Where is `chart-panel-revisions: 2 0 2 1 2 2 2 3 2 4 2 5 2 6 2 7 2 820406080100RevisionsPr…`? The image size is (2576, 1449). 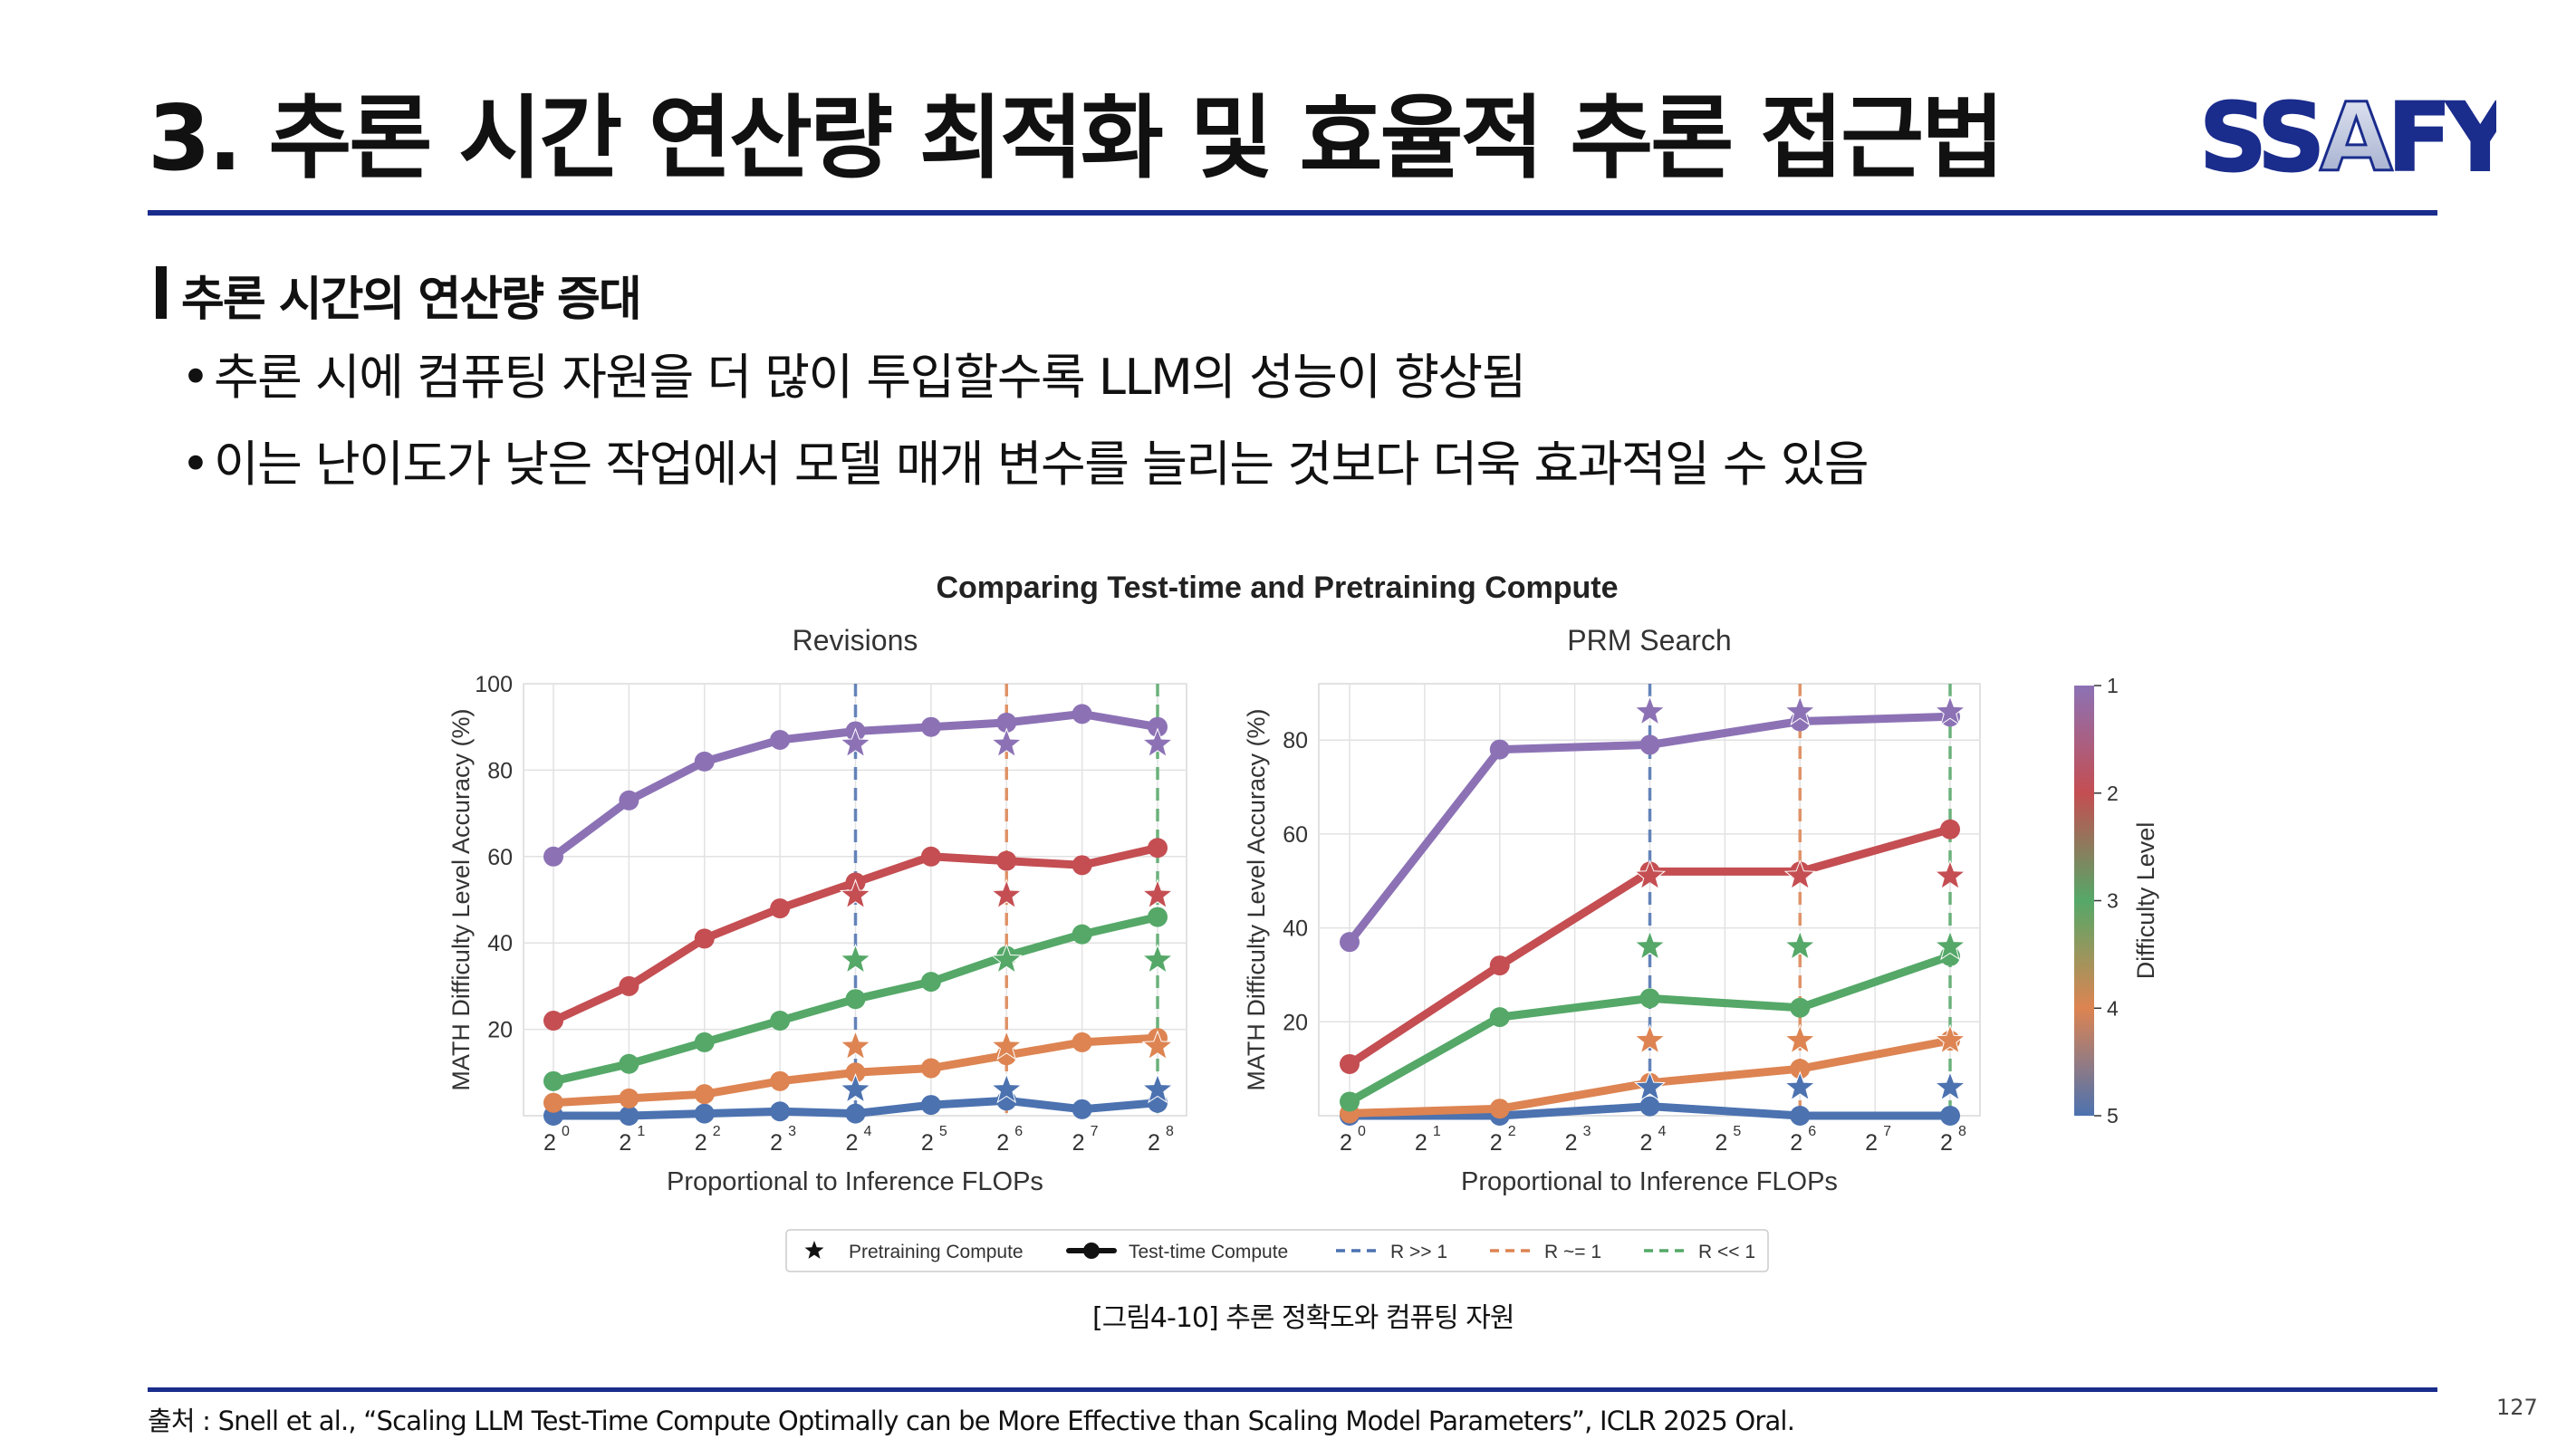
chart-panel-revisions: 2 0 2 1 2 2 2 3 2 4 2 5 2 6 2 7 2 820406080100RevisionsPr… is located at coordinates (817, 910).